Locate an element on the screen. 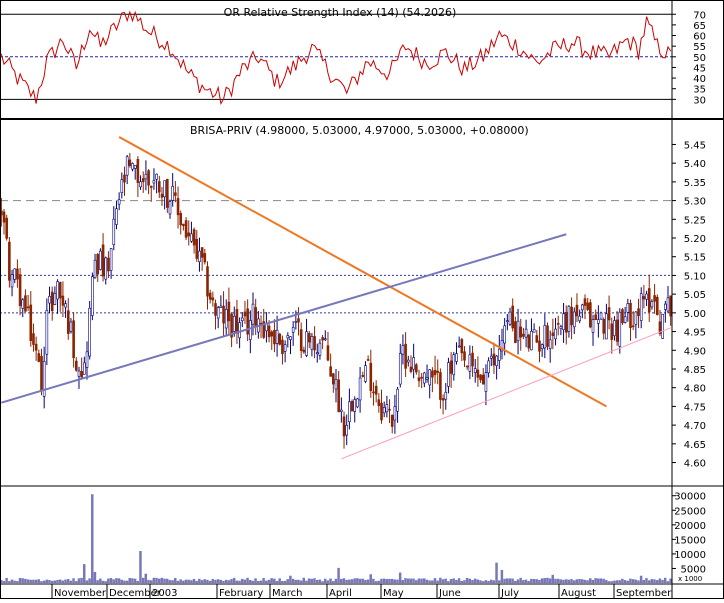 The width and height of the screenshot is (724, 603). volume-panel: 5000 10000 15000 20000 25000 30000 x 1000 is located at coordinates (353, 537).